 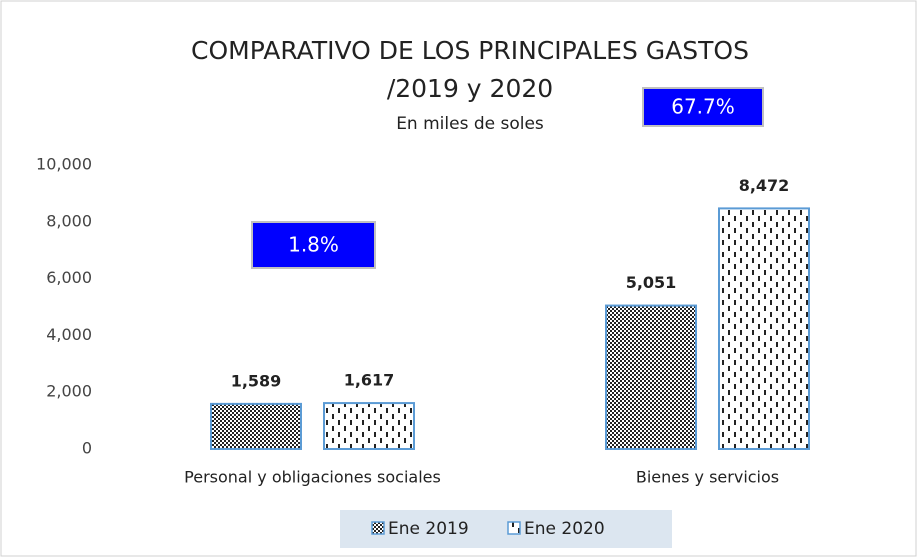 What do you see at coordinates (87, 448) in the screenshot?
I see `y-tick-label: 0` at bounding box center [87, 448].